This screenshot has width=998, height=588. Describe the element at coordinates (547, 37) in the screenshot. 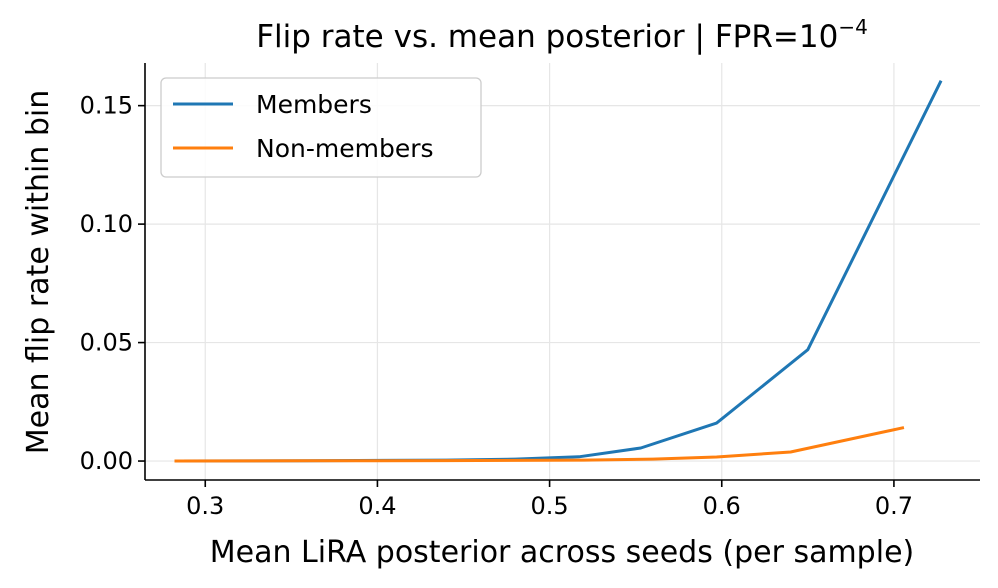

I see `chart-title-main: Flip rate vs. mean posterior | FPR=10` at that location.